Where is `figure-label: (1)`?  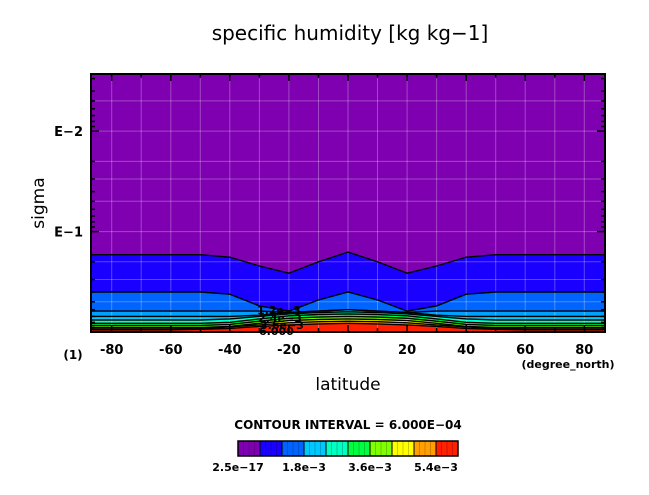
figure-label: (1) is located at coordinates (72, 355).